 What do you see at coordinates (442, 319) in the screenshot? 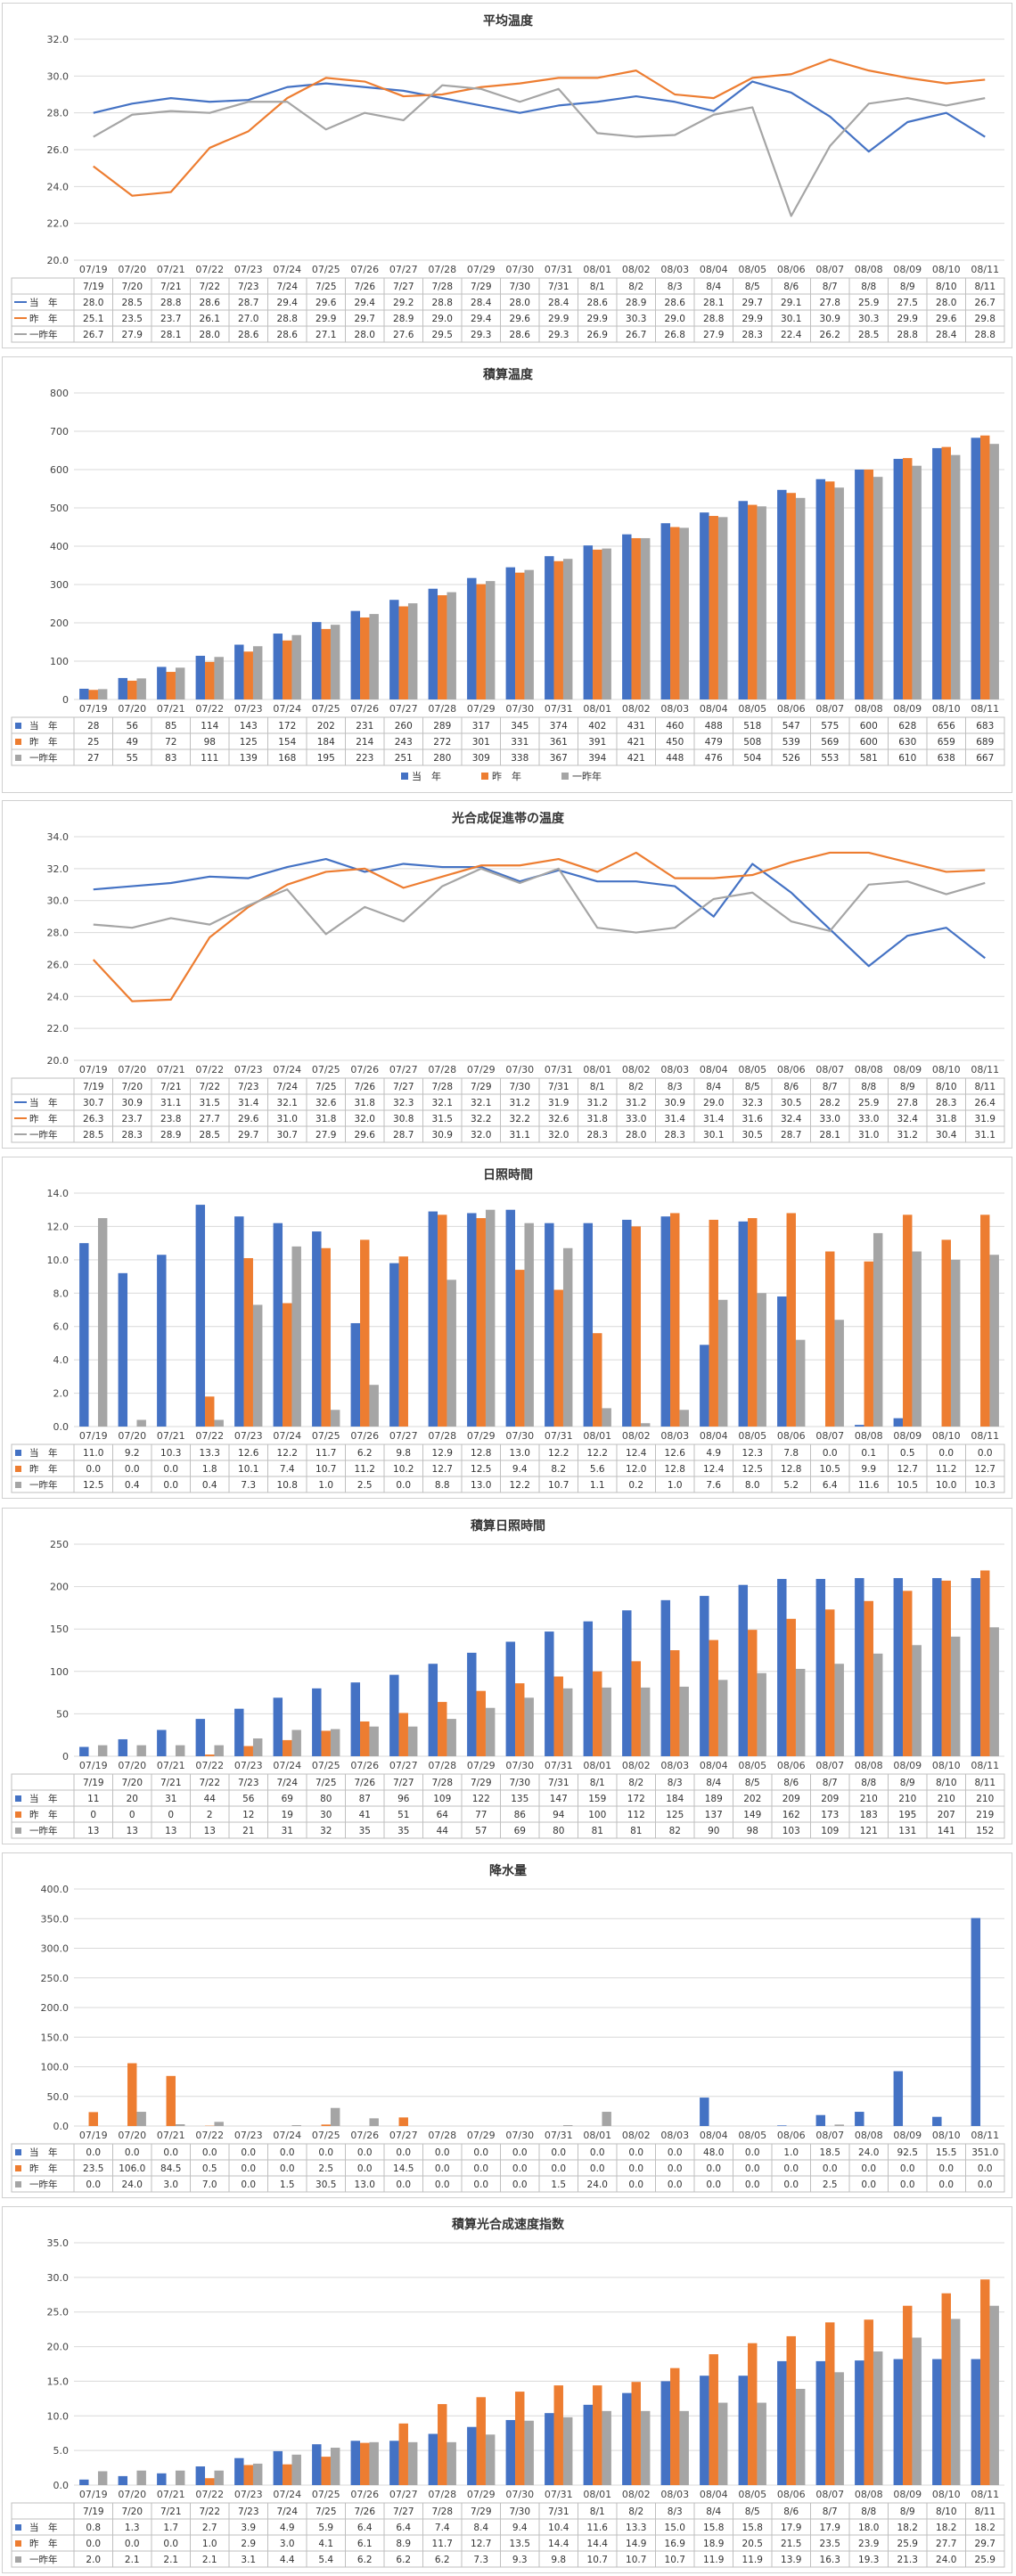
I see `table-value-cell: 29.0` at bounding box center [442, 319].